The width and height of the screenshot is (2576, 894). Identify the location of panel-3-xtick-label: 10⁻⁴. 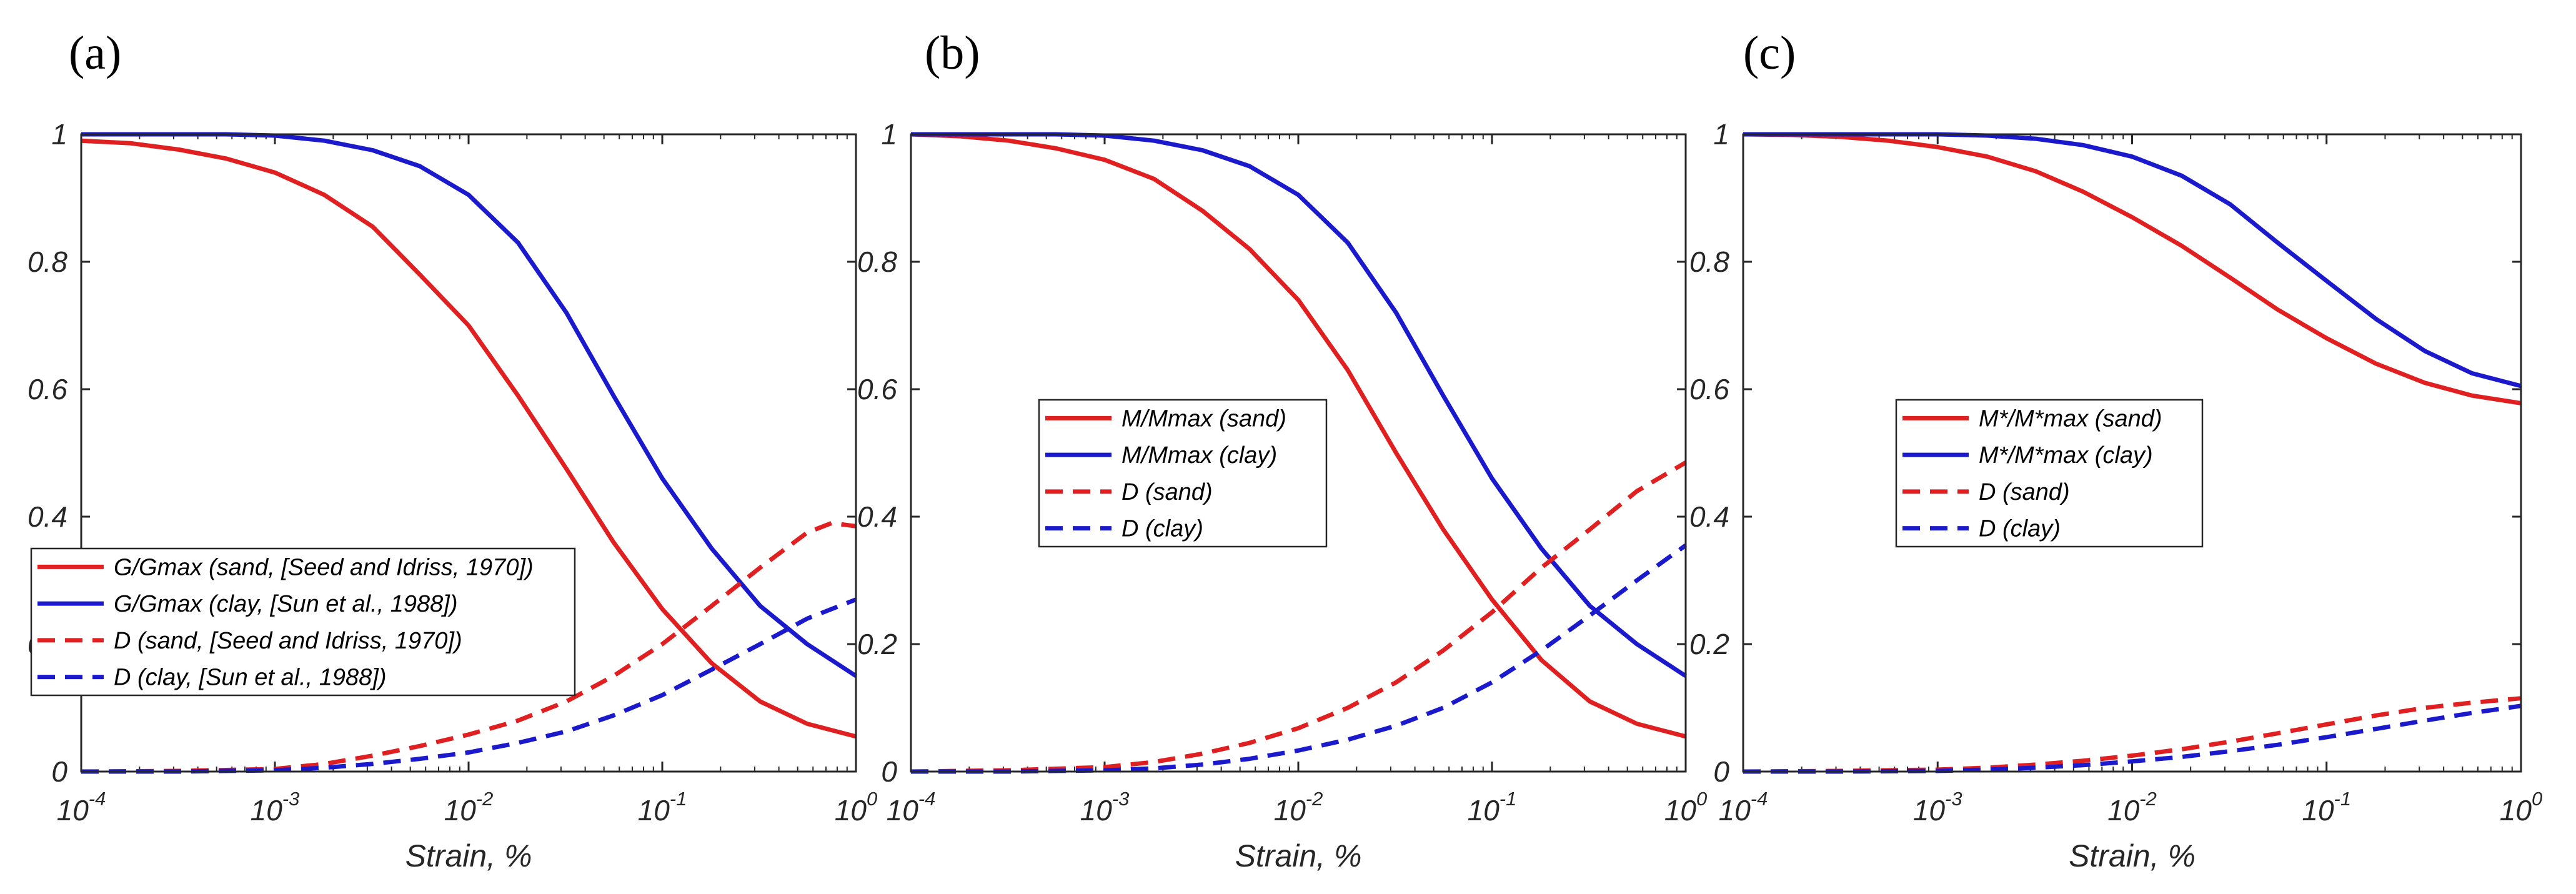
(1743, 807).